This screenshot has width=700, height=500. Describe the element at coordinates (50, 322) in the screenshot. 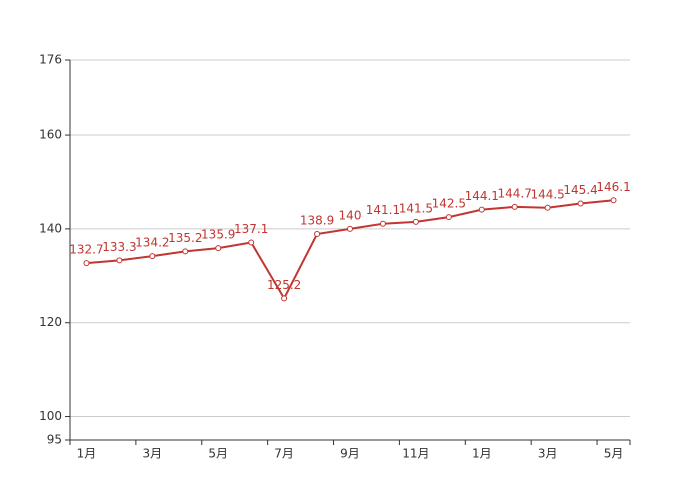

I see `y-tick-label: 120` at that location.